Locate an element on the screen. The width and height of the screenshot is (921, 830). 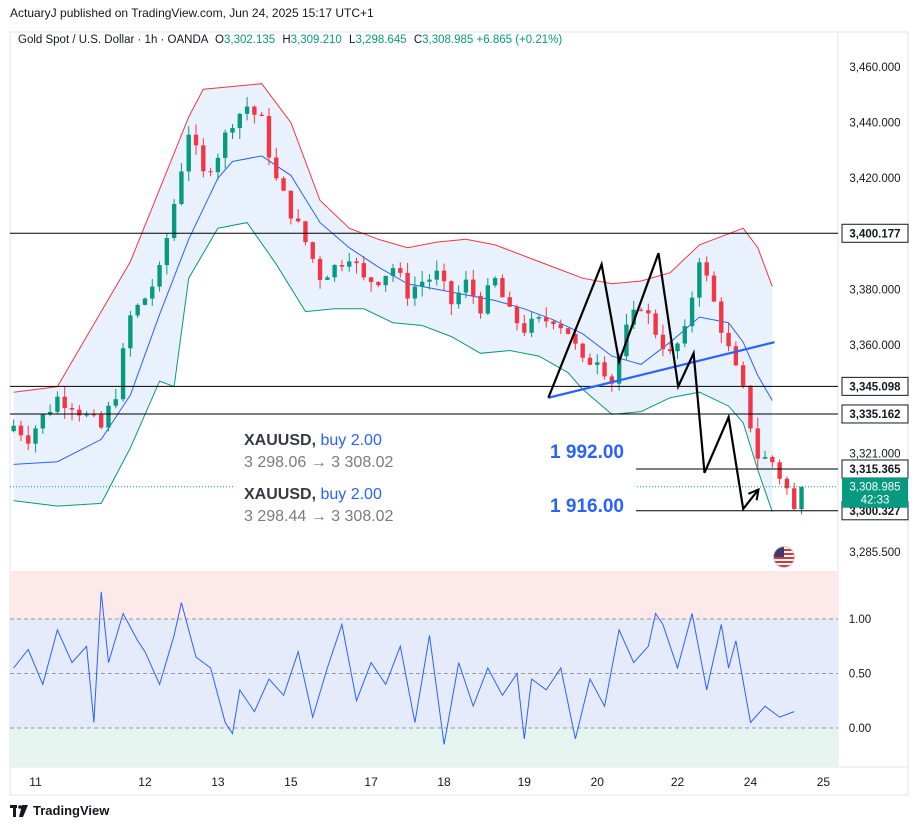
price-axis-tick-label: 3,440.000 is located at coordinates (874, 124).